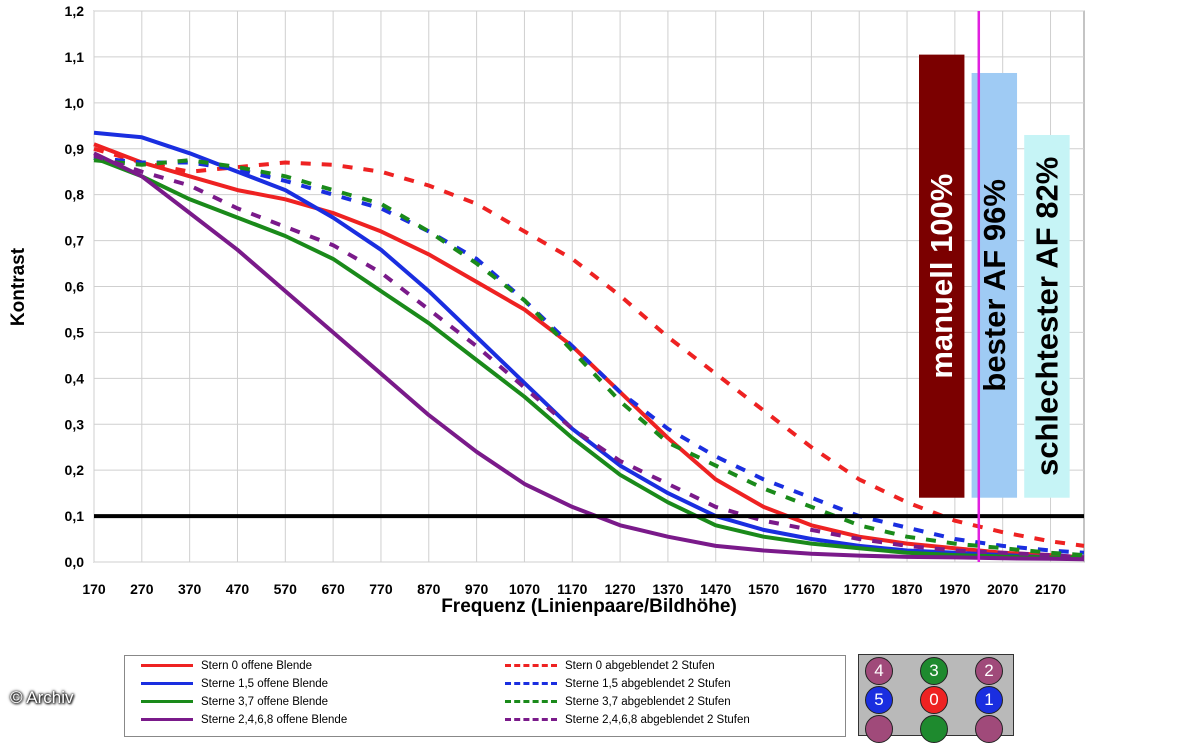  What do you see at coordinates (989, 671) in the screenshot?
I see `star-marker: 2` at bounding box center [989, 671].